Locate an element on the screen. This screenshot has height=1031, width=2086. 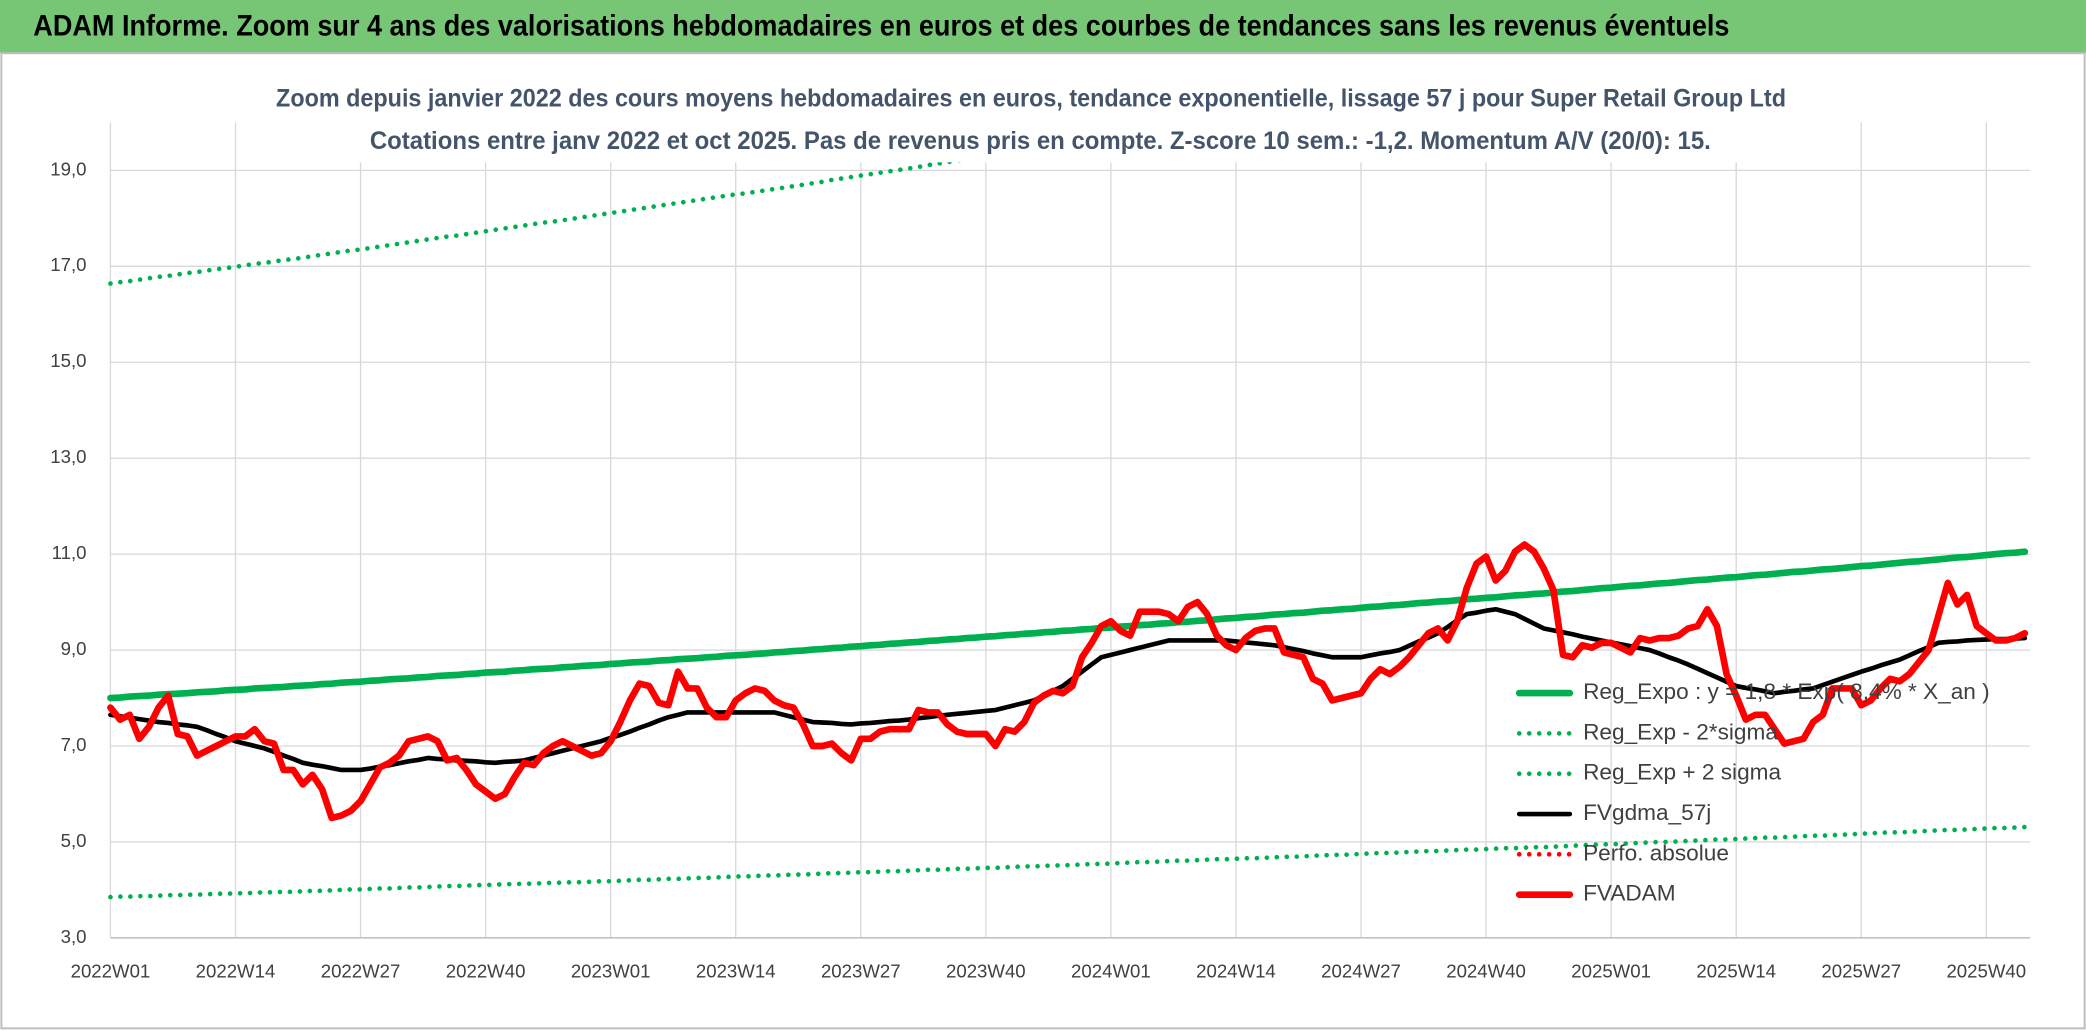
y-tick-label: 7,0 is located at coordinates (74, 744).